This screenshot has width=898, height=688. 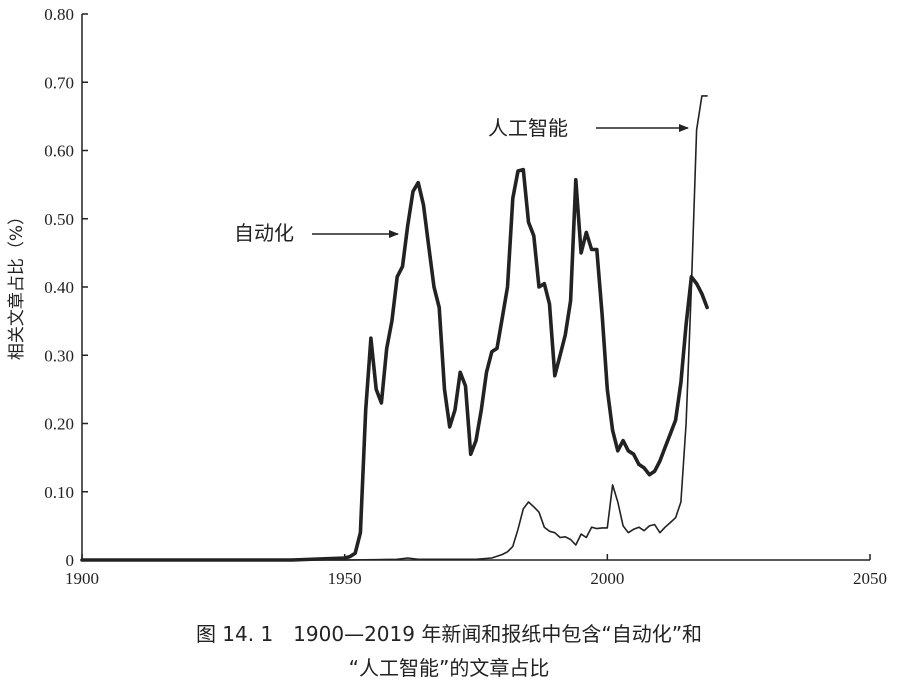 What do you see at coordinates (59, 287) in the screenshot?
I see `y-tick-label: 0.40` at bounding box center [59, 287].